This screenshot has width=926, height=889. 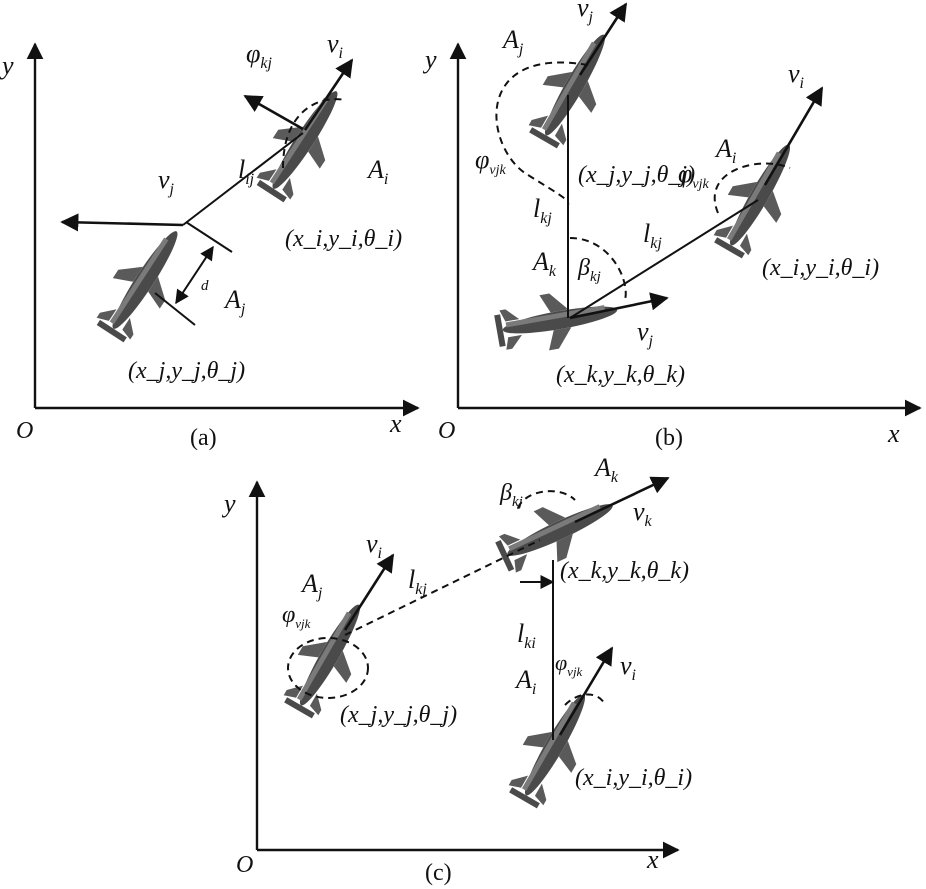 What do you see at coordinates (622, 500) in the screenshot?
I see `c-velocity-k-arrow` at bounding box center [622, 500].